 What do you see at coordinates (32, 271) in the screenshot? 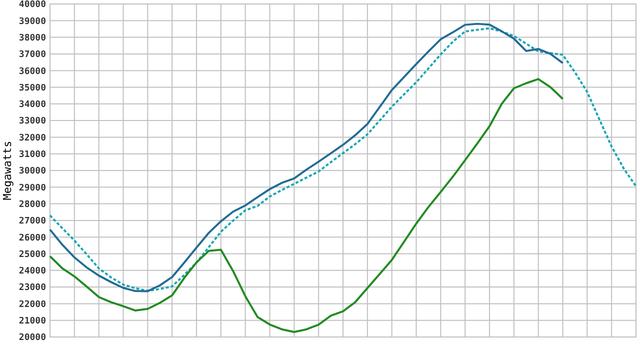
I see `y-tick-label: 24000` at bounding box center [32, 271].